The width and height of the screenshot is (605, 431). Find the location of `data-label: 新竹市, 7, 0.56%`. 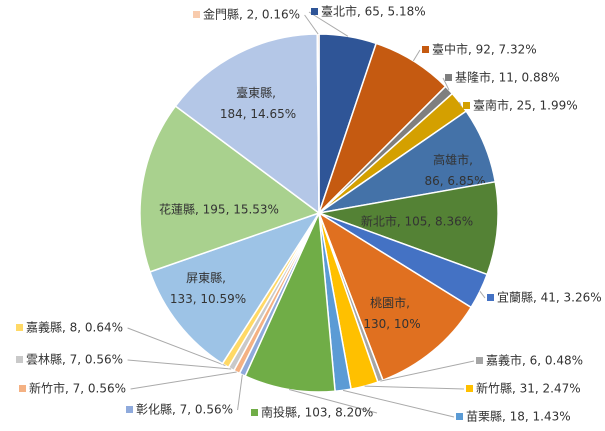

data-label: 新竹市, 7, 0.56% is located at coordinates (77, 388).